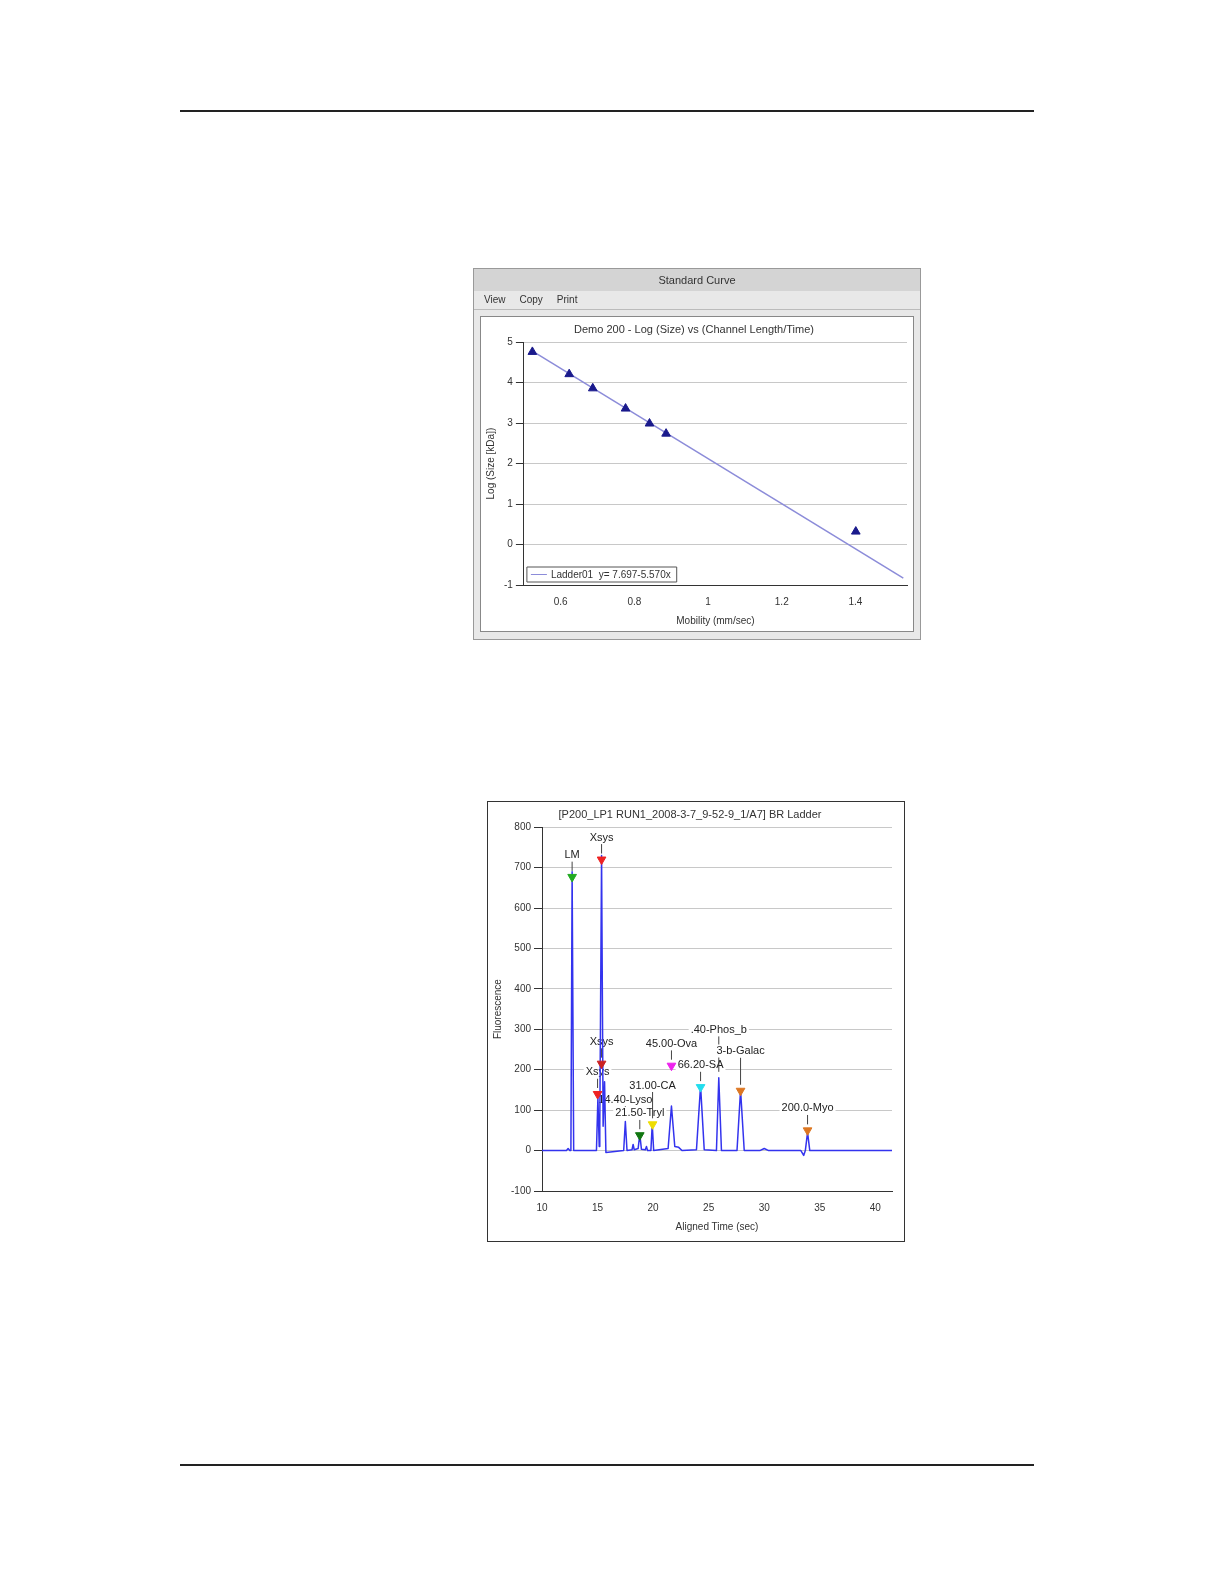  Describe the element at coordinates (694, 328) in the screenshot. I see `chart-title: Demo 200 - Log (Size) vs (Channel Length/Time)` at that location.